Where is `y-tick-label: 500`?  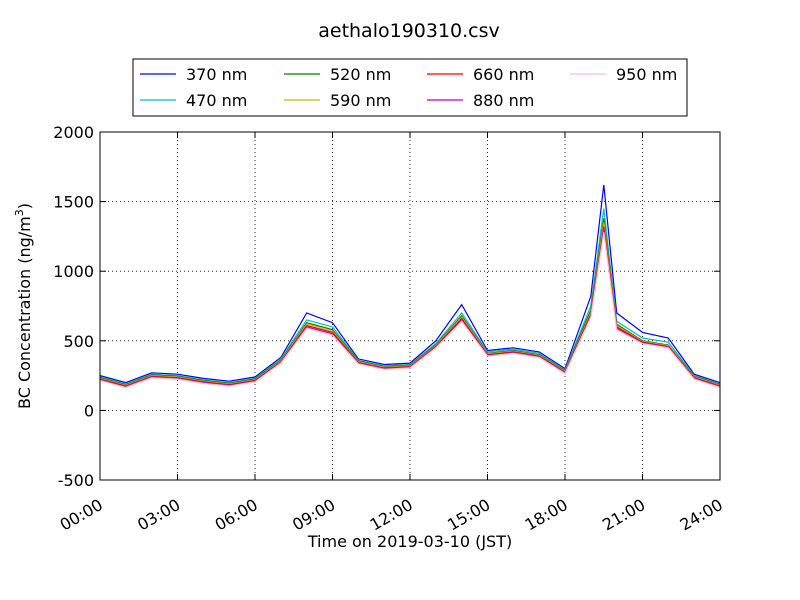 y-tick-label: 500 is located at coordinates (78, 341).